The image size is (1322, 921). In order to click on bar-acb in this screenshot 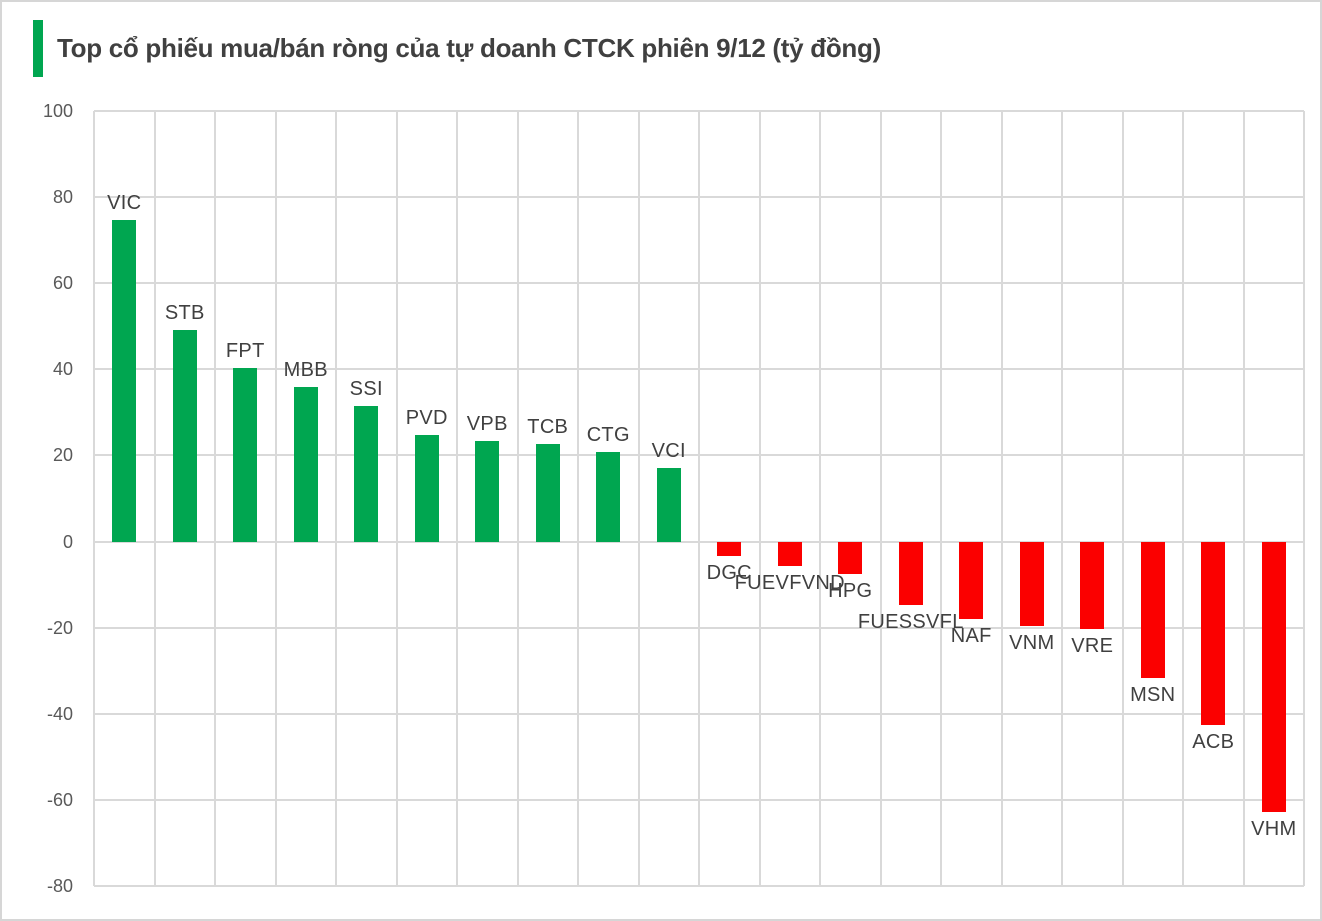, I will do `click(1213, 633)`.